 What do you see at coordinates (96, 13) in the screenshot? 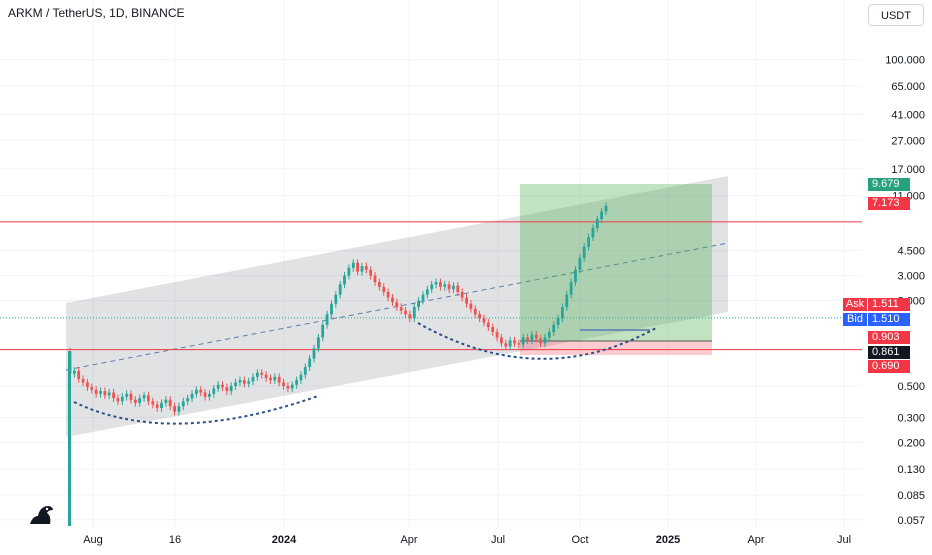
I see `symbol-title: ARKM / TetherUS, 1D, BINANCE` at bounding box center [96, 13].